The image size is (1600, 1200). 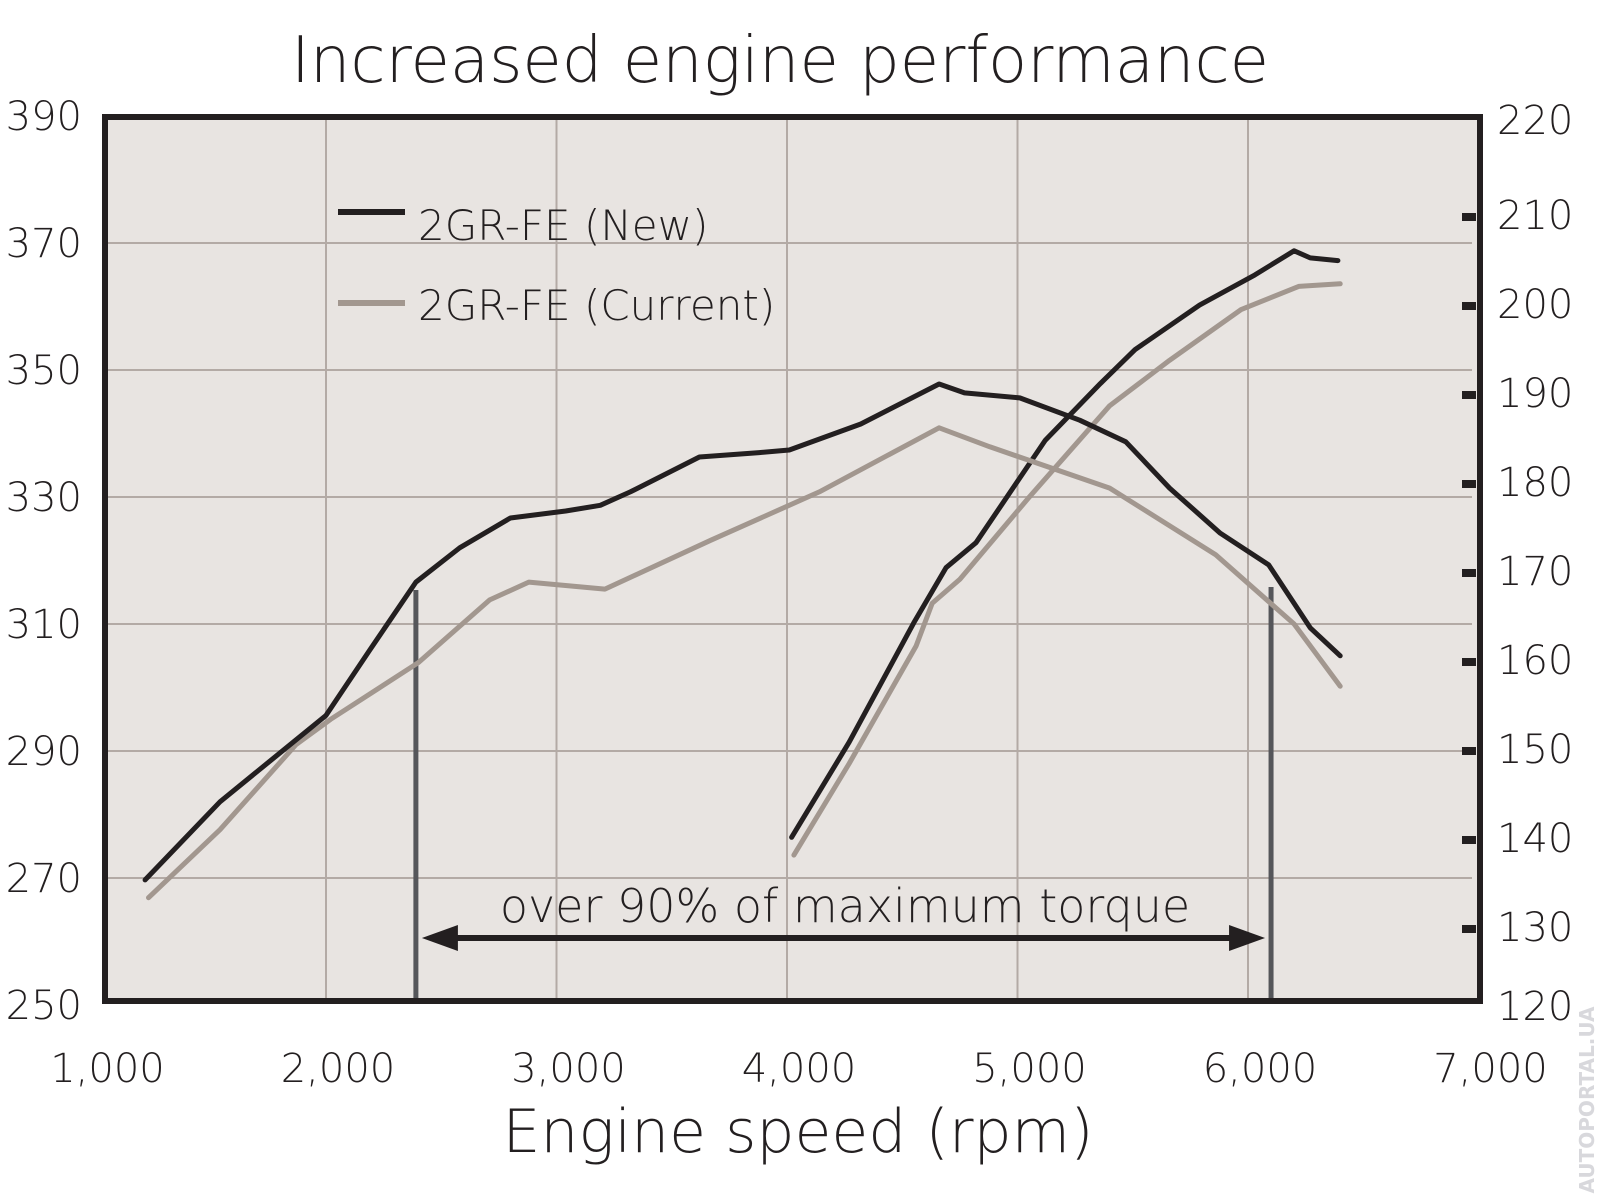 What do you see at coordinates (556, 265) in the screenshot?
I see `legend: 2GR-FE (New) 2GR-FE (Current)` at bounding box center [556, 265].